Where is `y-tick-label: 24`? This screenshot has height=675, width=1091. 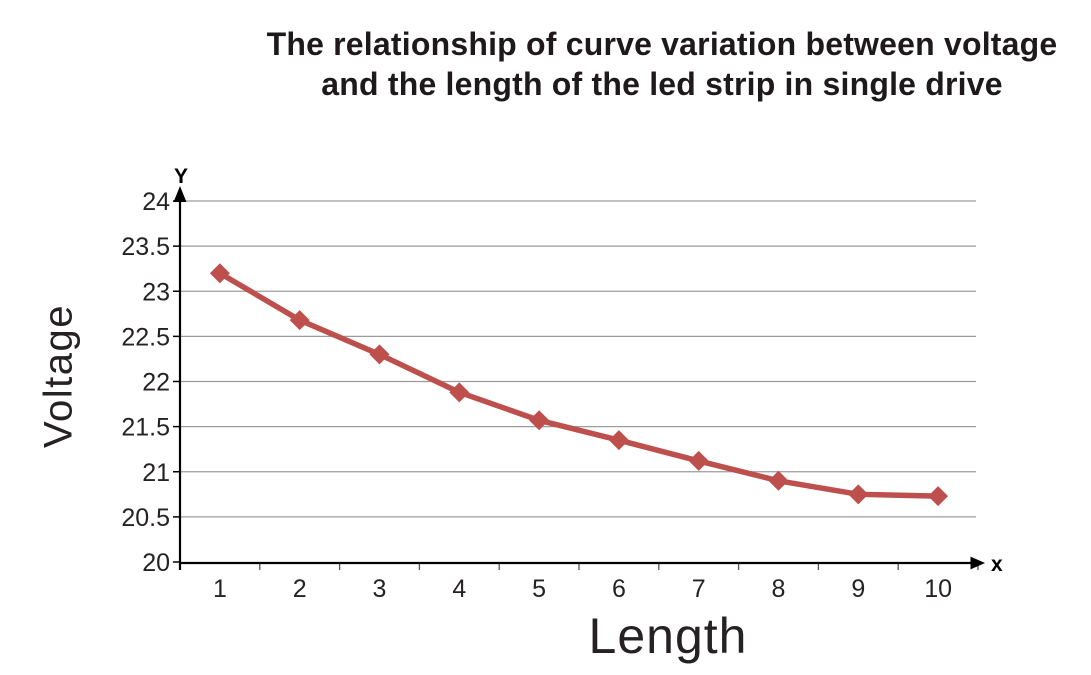 y-tick-label: 24 is located at coordinates (156, 202).